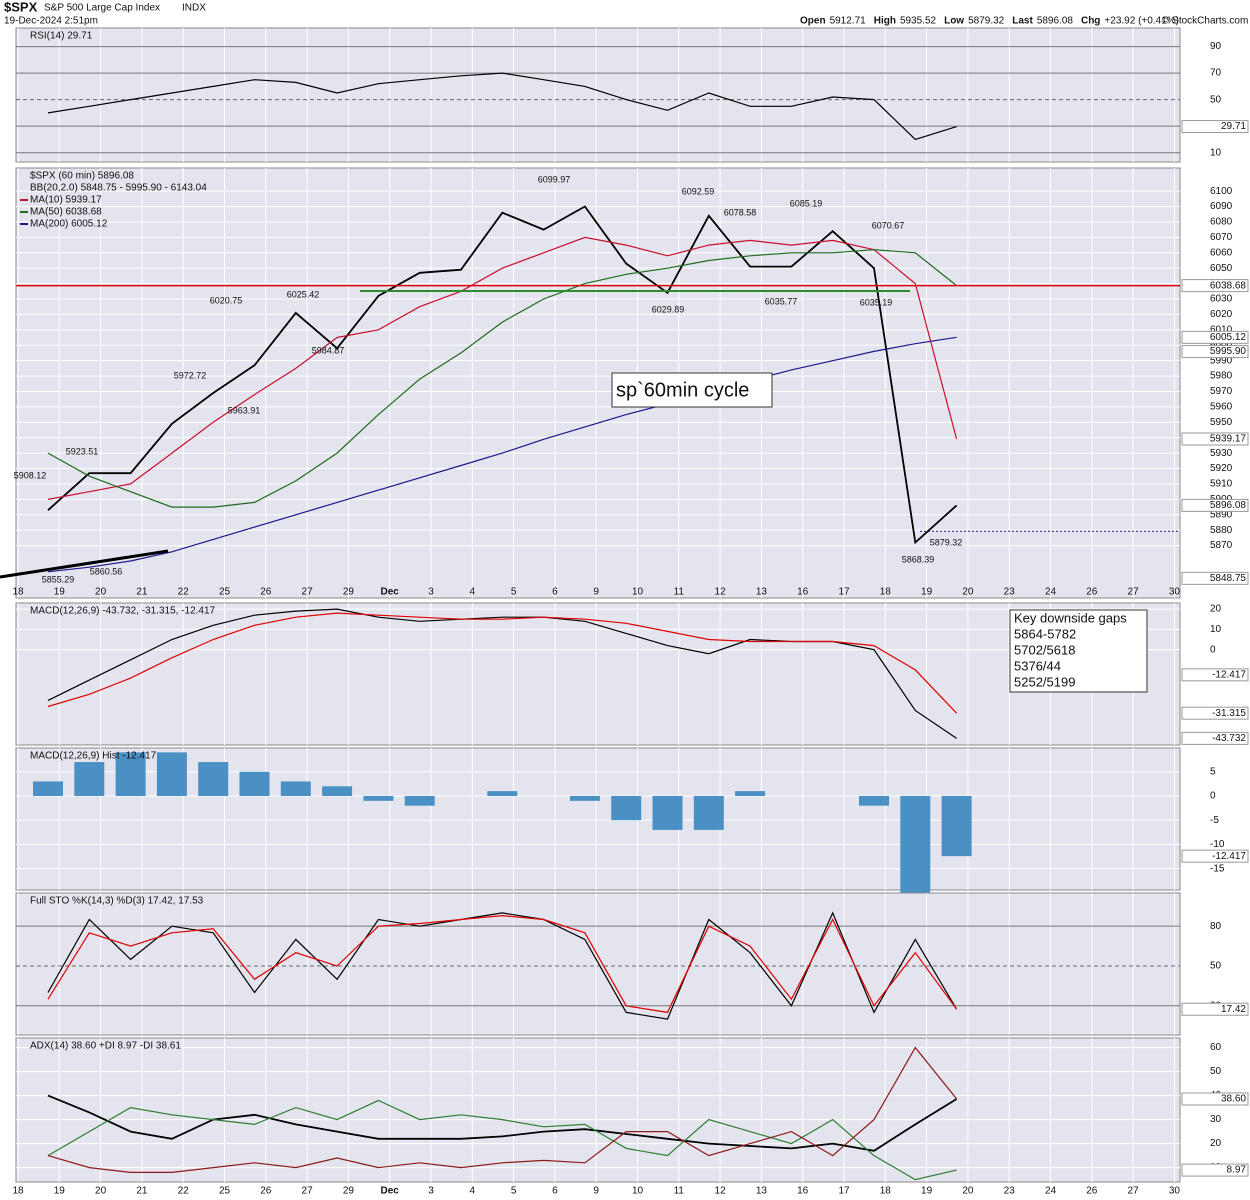 The width and height of the screenshot is (1250, 1200). I want to click on y-tick-label: 5910, so click(1221, 484).